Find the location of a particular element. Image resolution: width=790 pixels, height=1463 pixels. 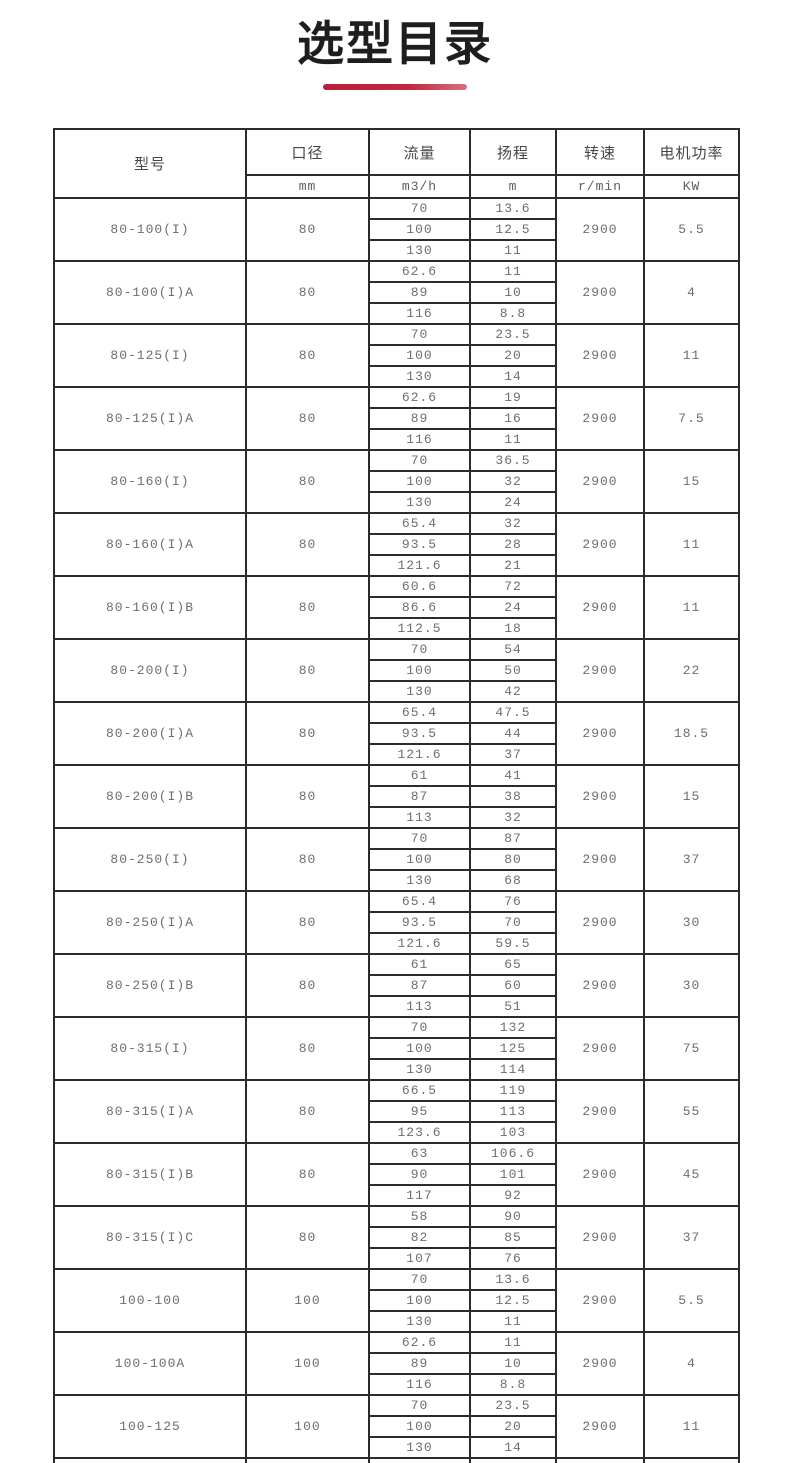

table-row: 113 51 is located at coordinates (396, 1006).